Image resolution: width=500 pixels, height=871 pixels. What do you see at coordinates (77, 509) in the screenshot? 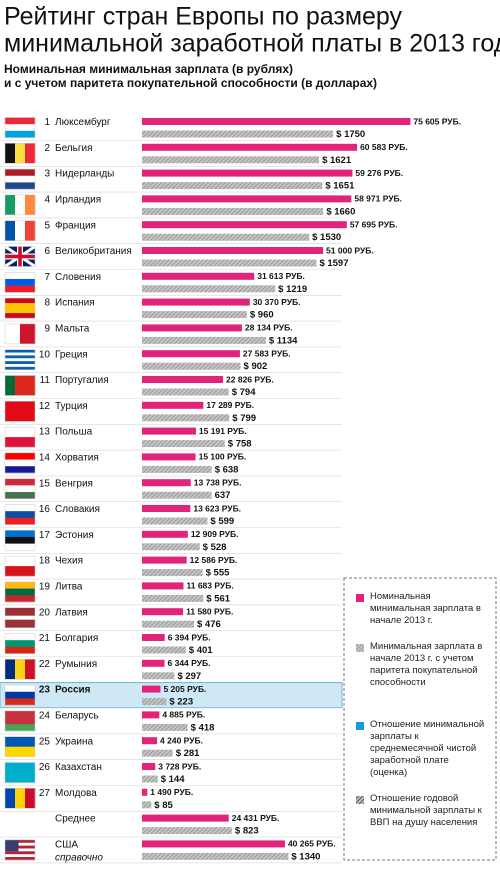
I see `category-label: Словакия` at bounding box center [77, 509].